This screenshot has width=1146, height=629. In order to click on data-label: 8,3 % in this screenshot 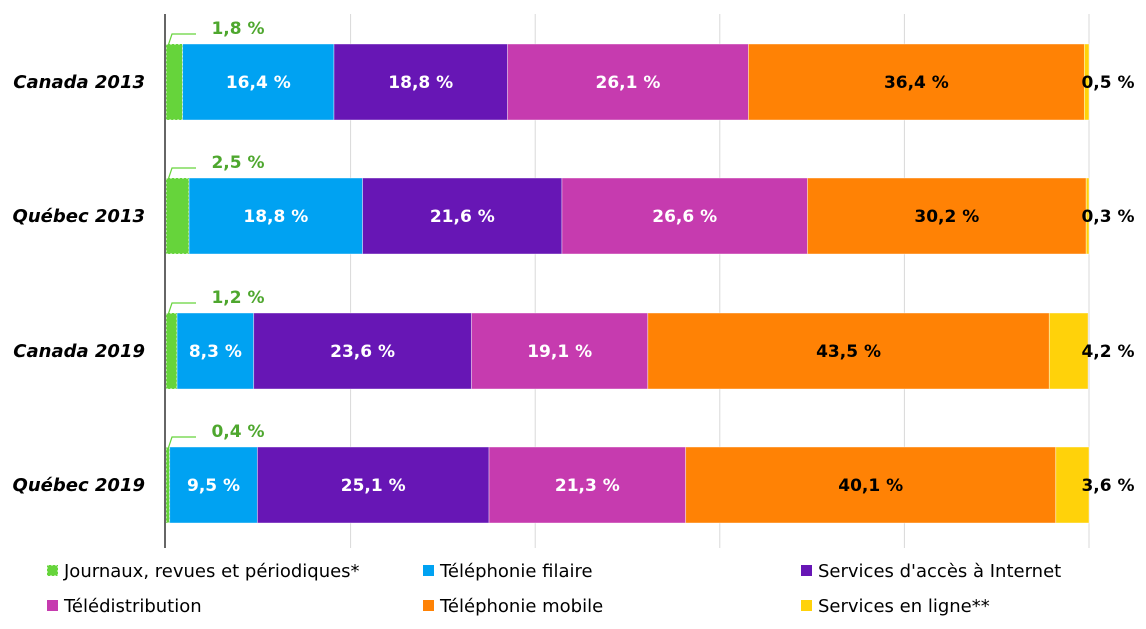, I will do `click(215, 352)`.